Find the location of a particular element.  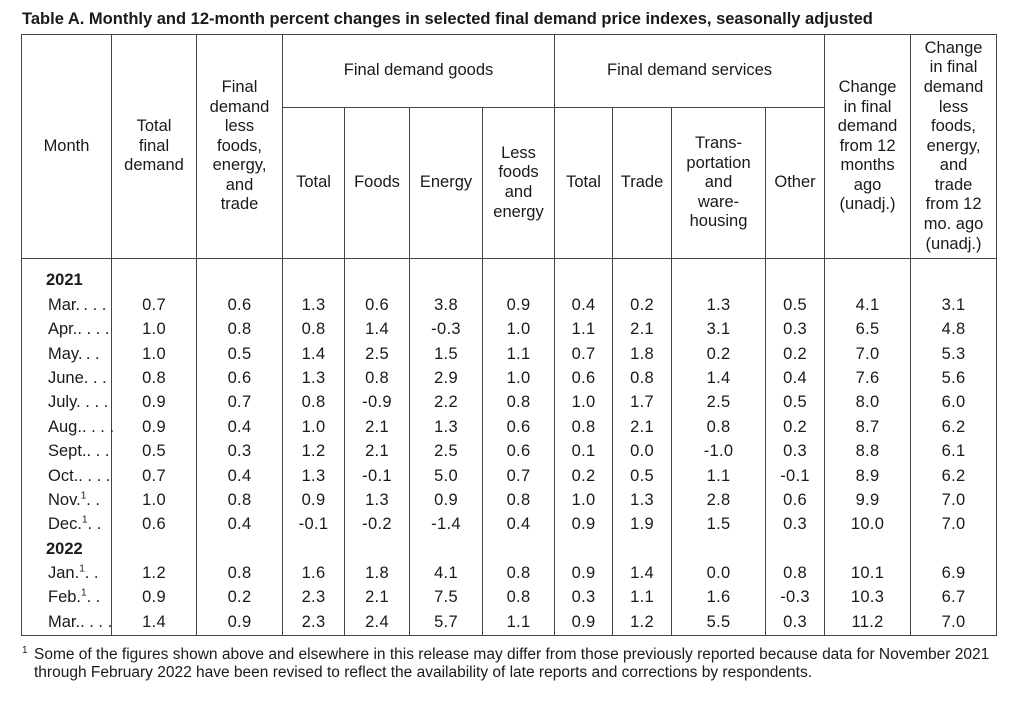

month-cell: July. . . . is located at coordinates (66, 403).